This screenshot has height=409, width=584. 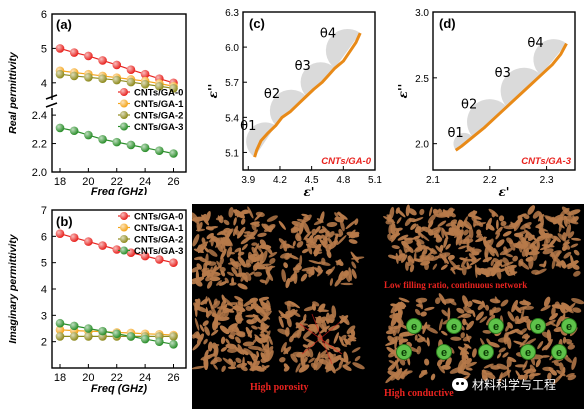 I want to click on y-tick-label: 4, so click(x=44, y=290).